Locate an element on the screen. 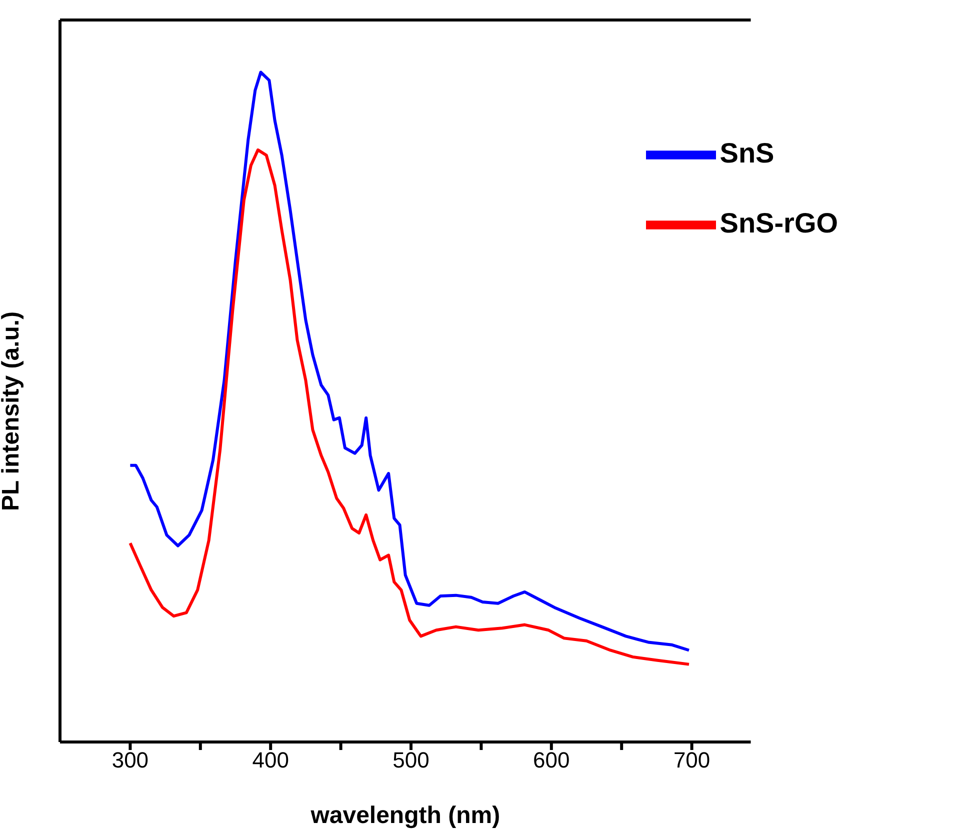 Image resolution: width=953 pixels, height=831 pixels. y-axis-title: PL intensity (a.u.) is located at coordinates (12, 411).